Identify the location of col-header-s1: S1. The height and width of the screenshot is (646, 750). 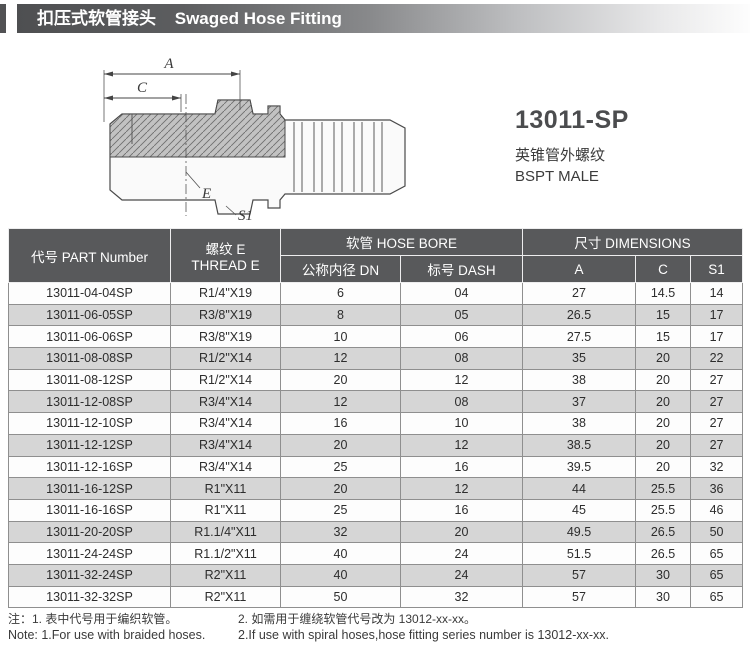
(716, 269).